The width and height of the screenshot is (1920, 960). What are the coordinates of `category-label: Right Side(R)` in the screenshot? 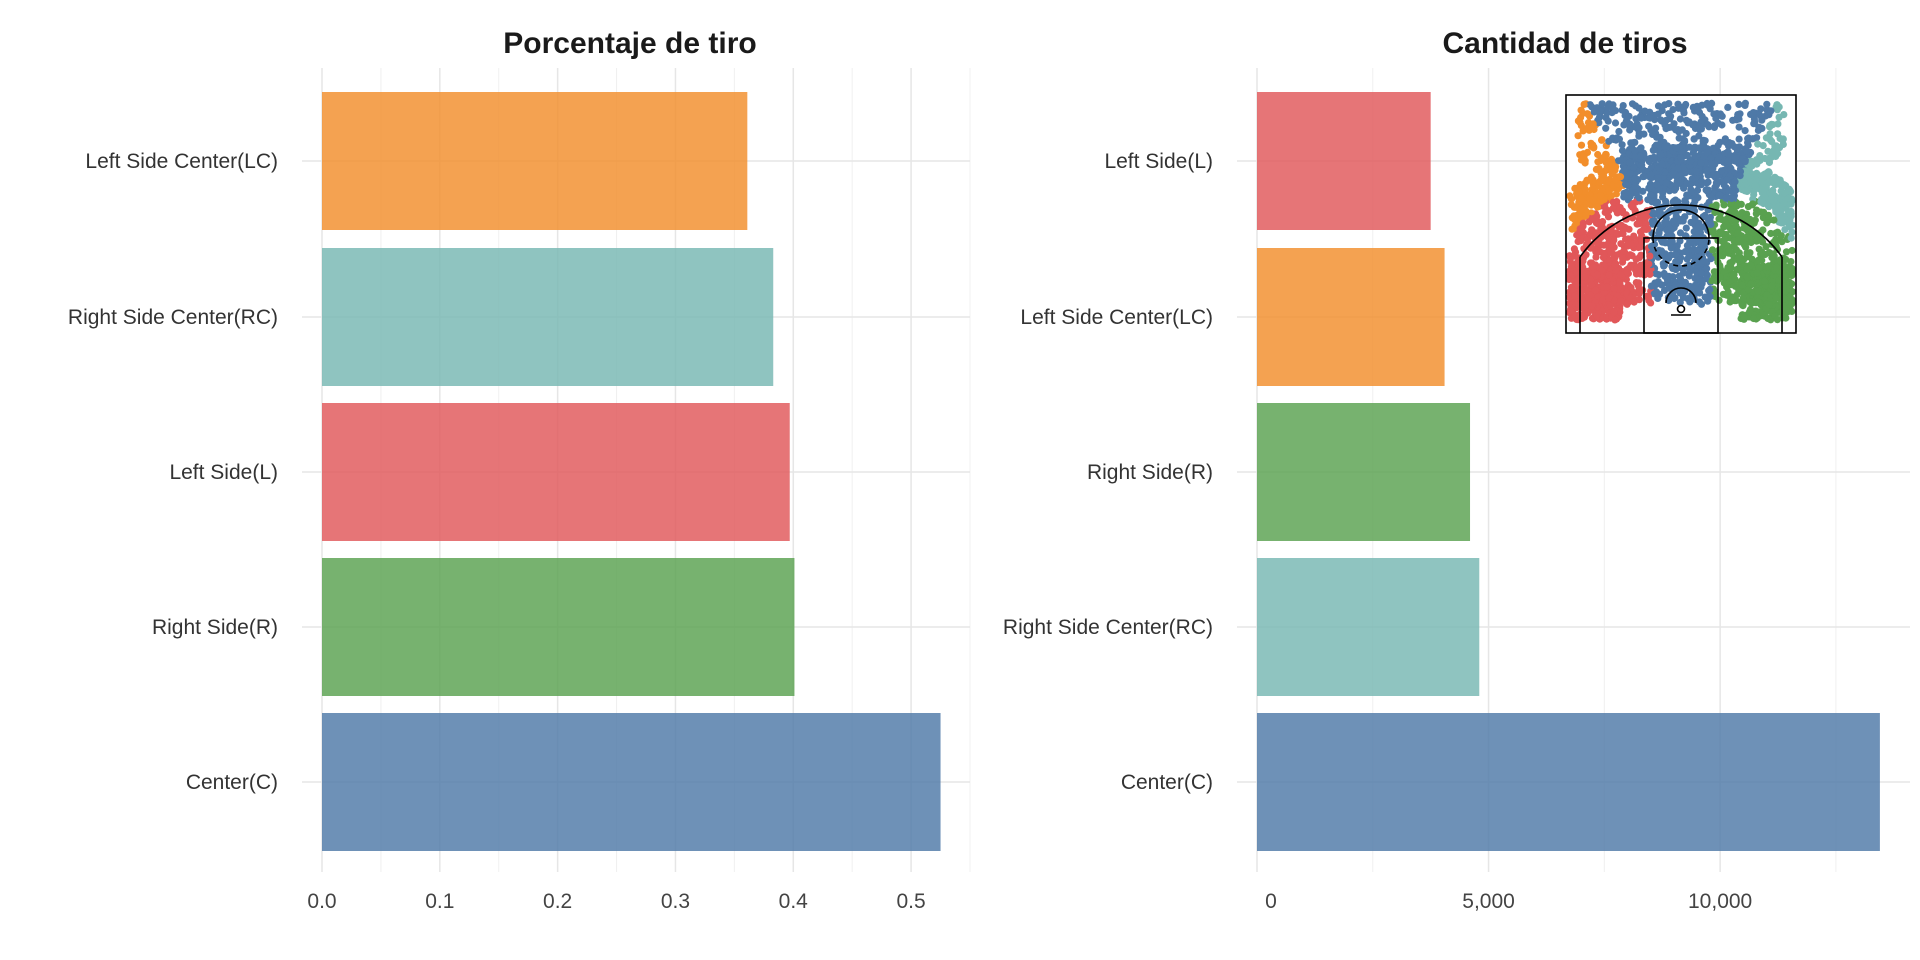 It's located at (1150, 472).